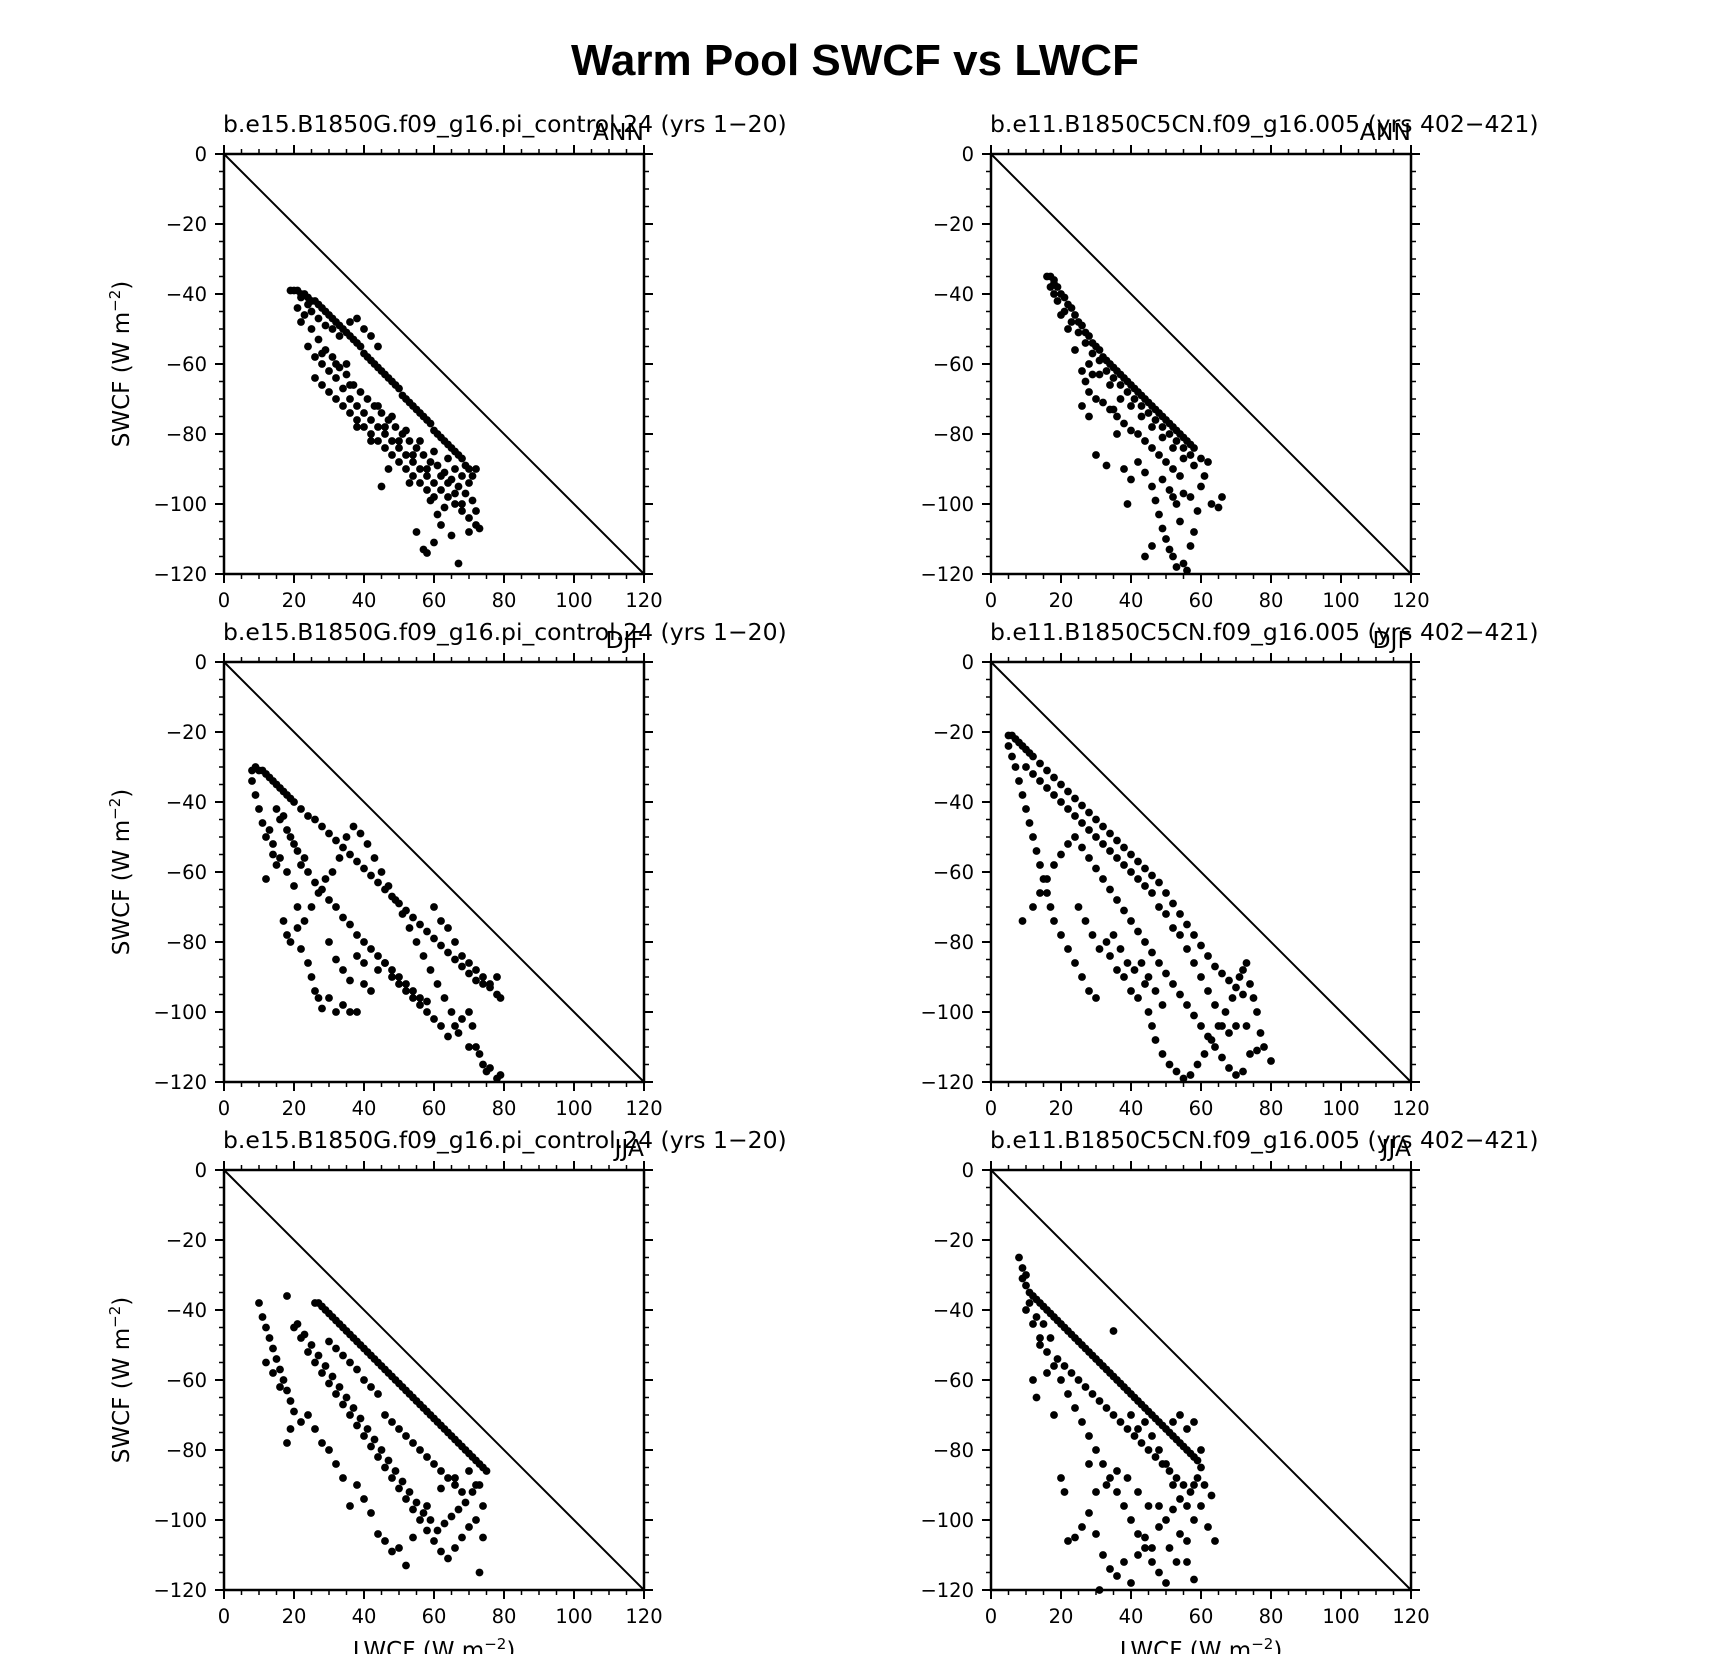  What do you see at coordinates (953, 1240) in the screenshot?
I see `y-tick-label: −20` at bounding box center [953, 1240].